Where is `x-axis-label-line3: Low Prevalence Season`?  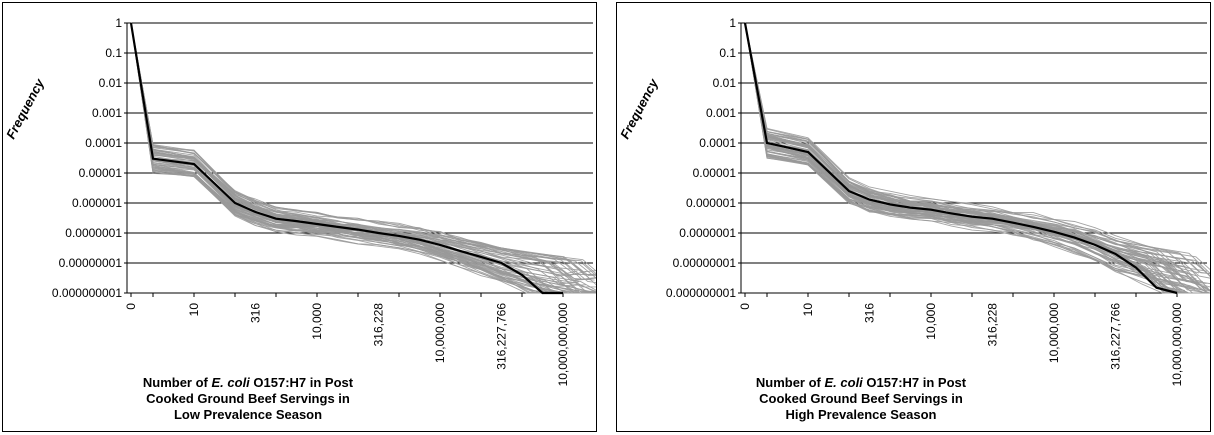 x-axis-label-line3: Low Prevalence Season is located at coordinates (248, 414).